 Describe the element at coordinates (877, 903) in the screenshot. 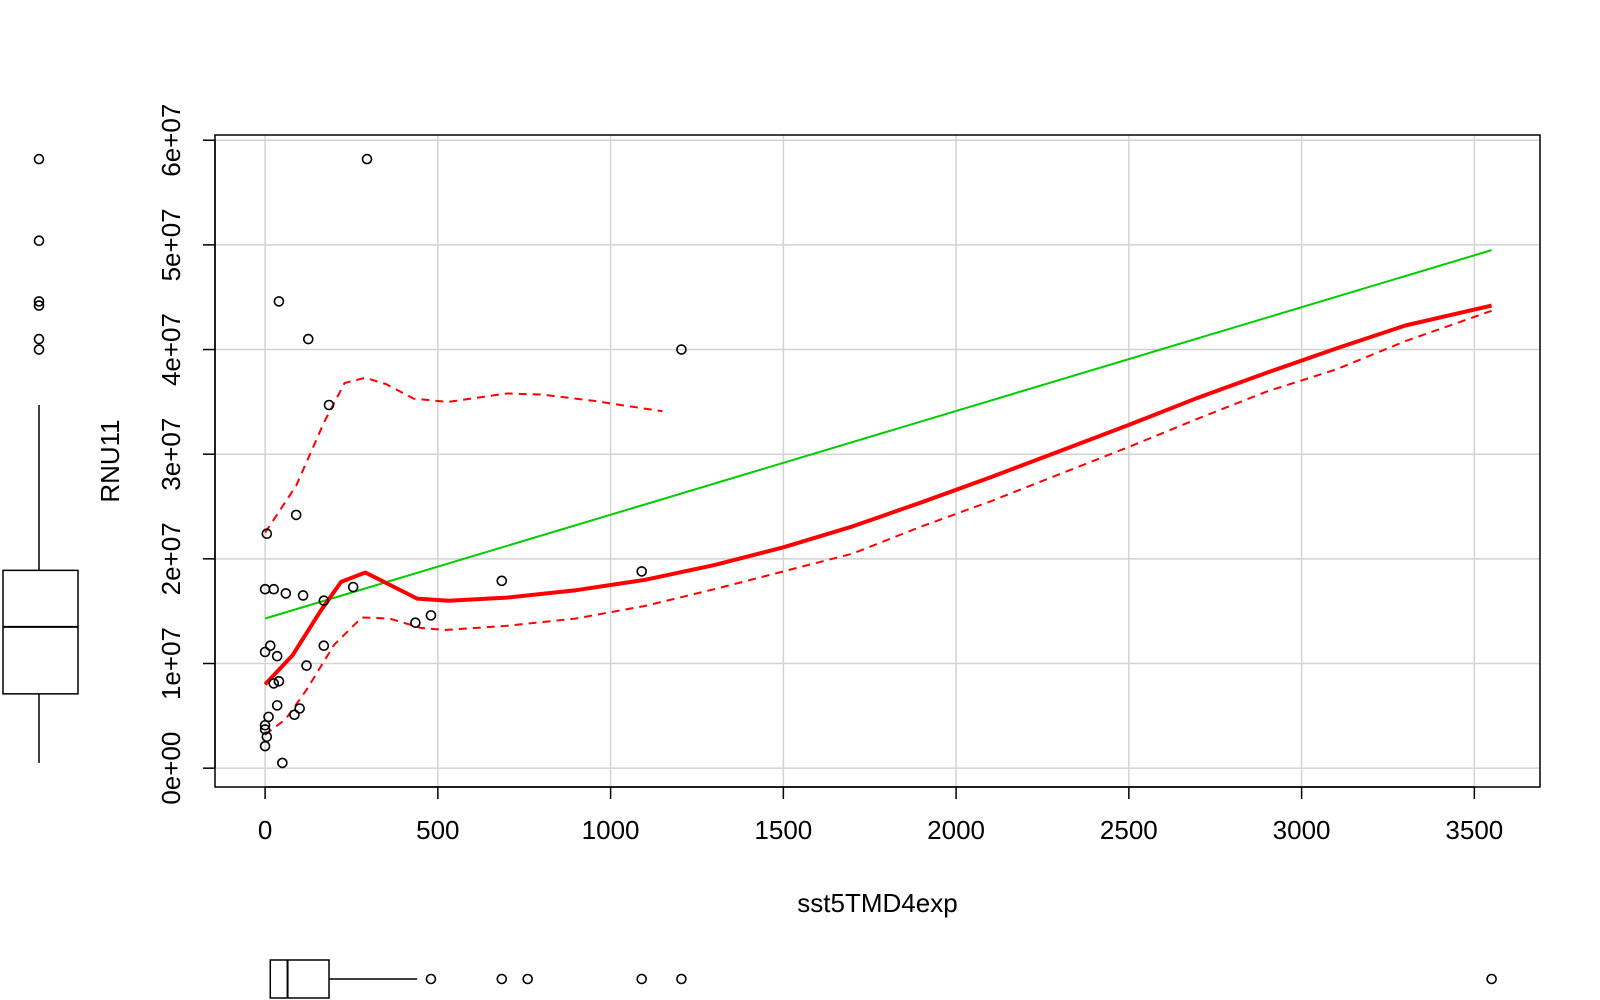

I see `x-axis-title: sst5TMD4exp` at that location.